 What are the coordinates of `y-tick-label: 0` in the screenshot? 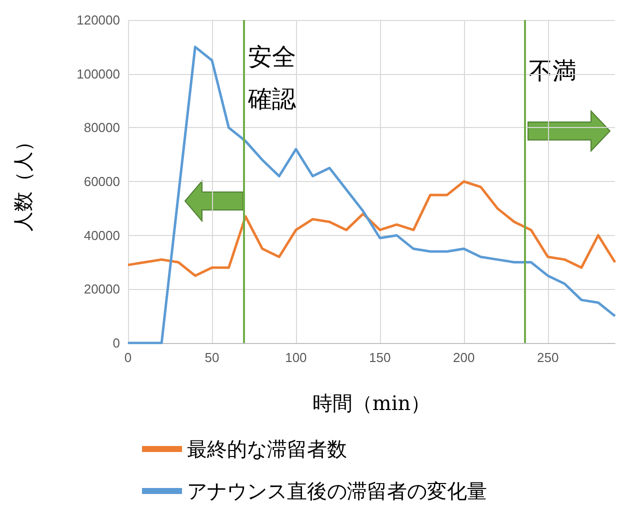 It's located at (116, 343).